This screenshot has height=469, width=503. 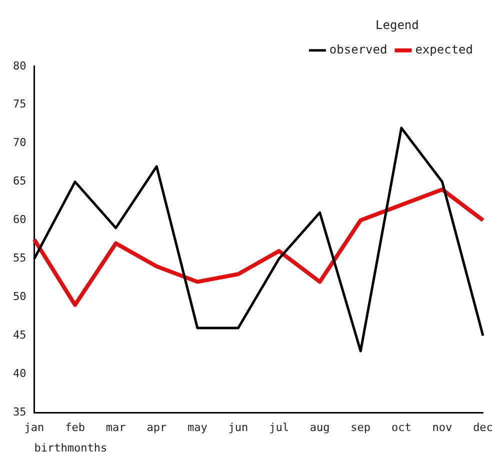 What do you see at coordinates (75, 427) in the screenshot?
I see `x-tick-label: feb` at bounding box center [75, 427].